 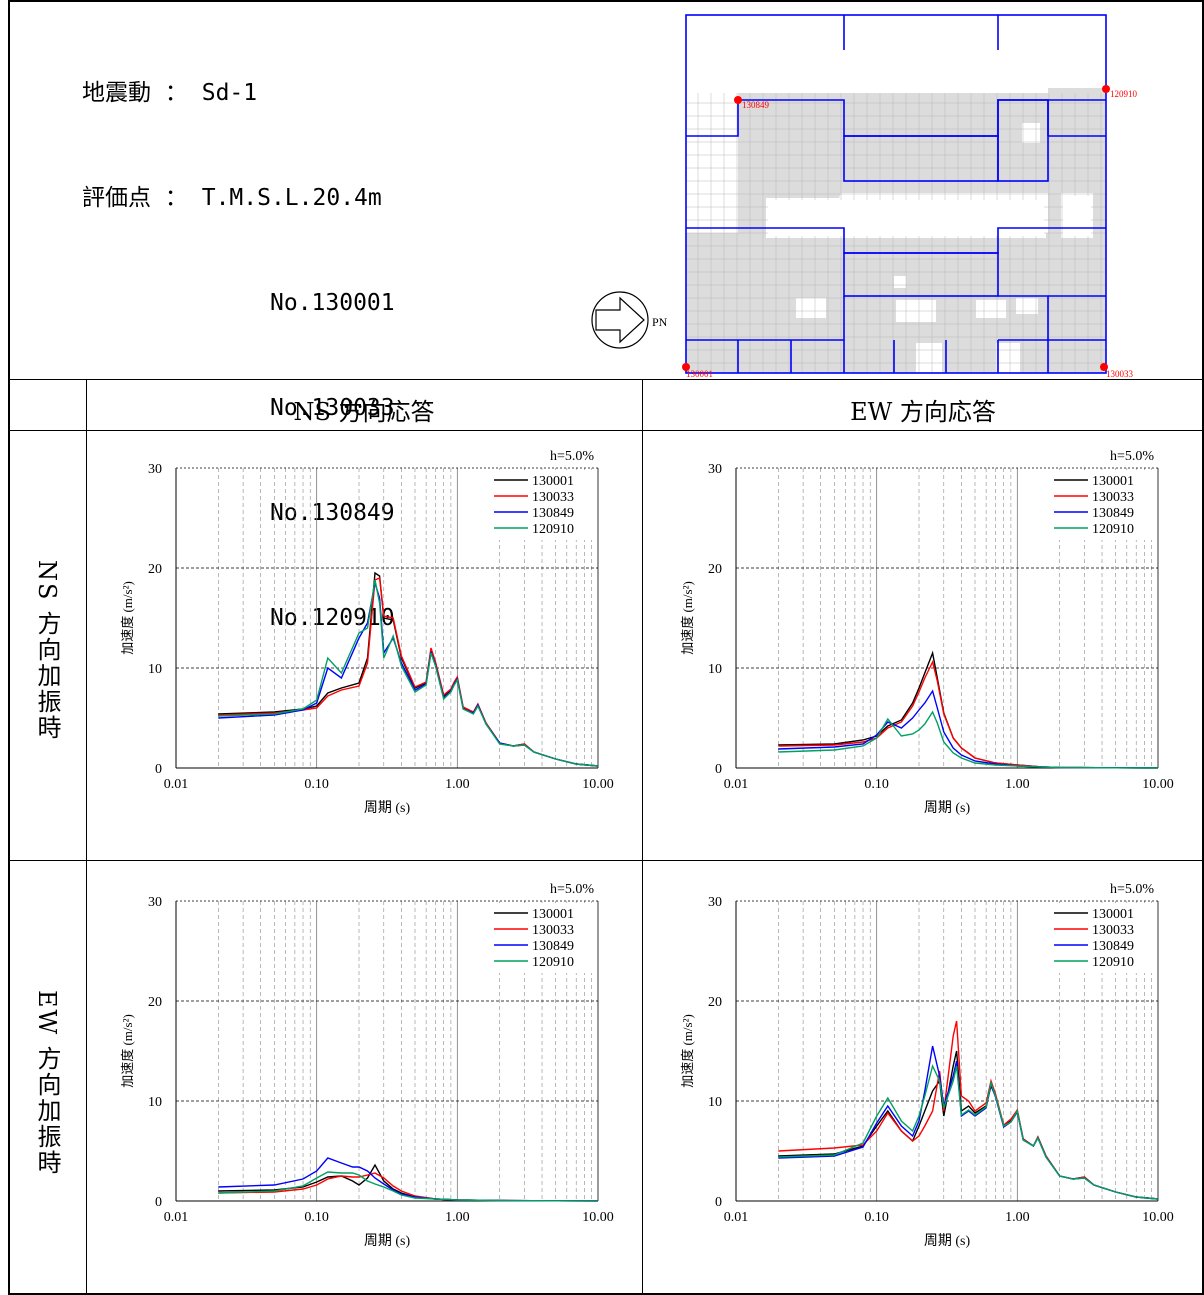 I want to click on plan-view: 130849 120910 130001 130033, so click(x=910, y=196).